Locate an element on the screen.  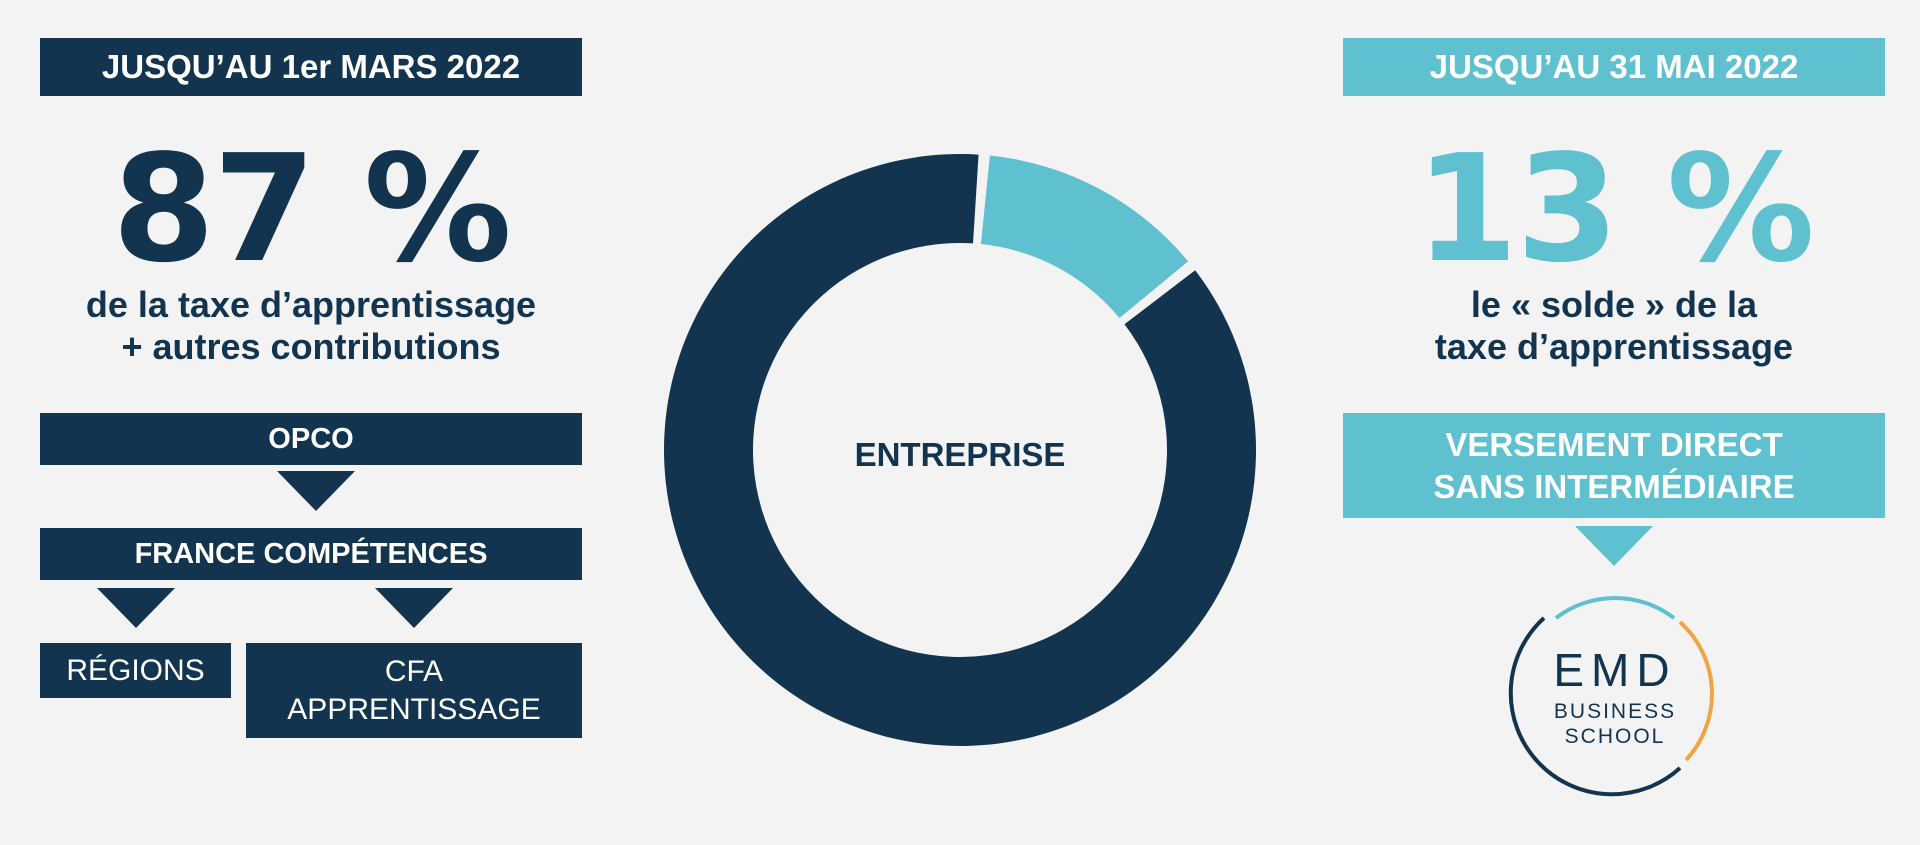
center-label: ENTREPRISE is located at coordinates (960, 454).